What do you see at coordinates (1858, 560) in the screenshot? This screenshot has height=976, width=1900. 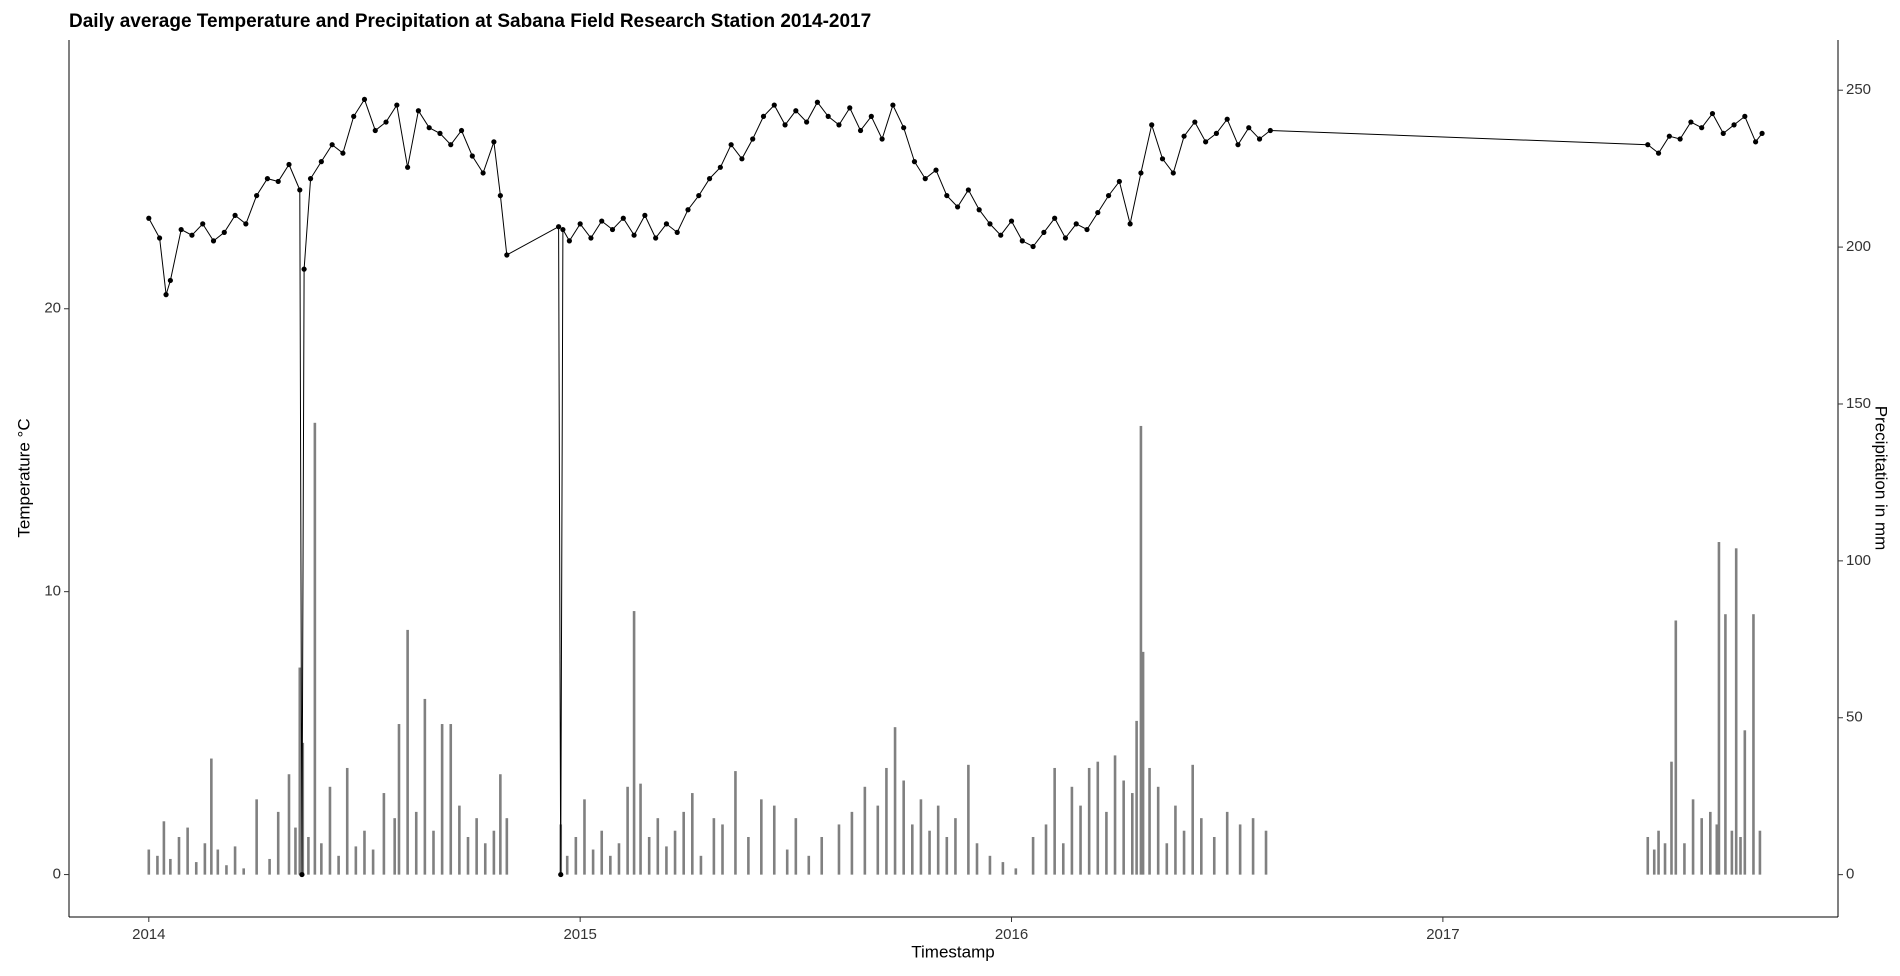 I see `y2-tick-label: 100` at bounding box center [1858, 560].